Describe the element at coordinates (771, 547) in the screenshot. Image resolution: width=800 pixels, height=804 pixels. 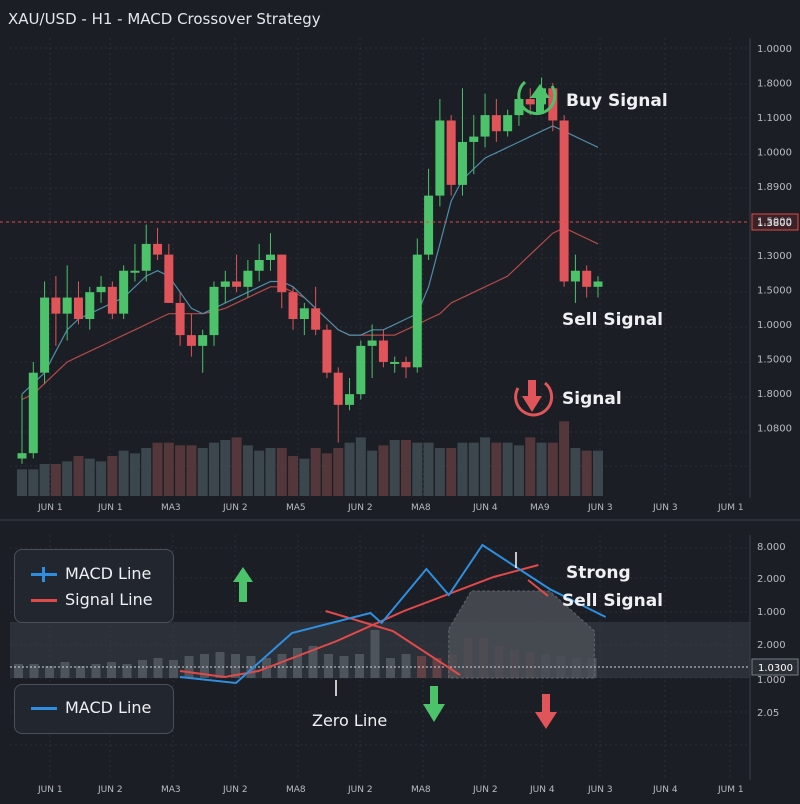
I see `macd-axis-tick-label: 8.000` at that location.